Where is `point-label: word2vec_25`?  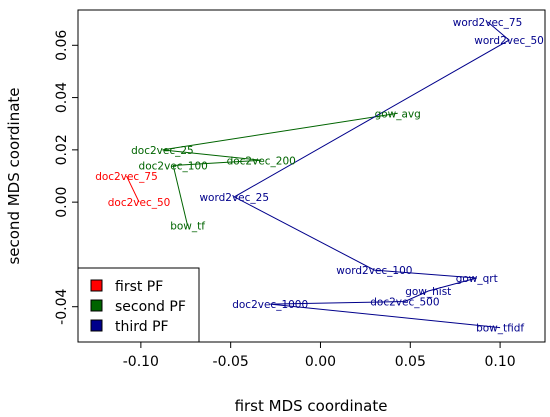 point-label: word2vec_25 is located at coordinates (234, 198).